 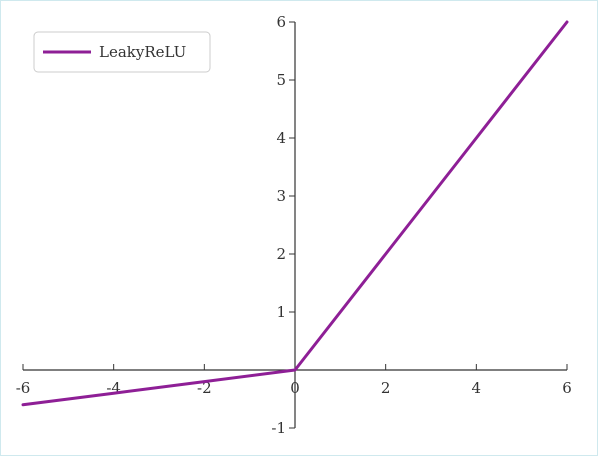 I want to click on y-tick-label: 3, so click(x=281, y=196).